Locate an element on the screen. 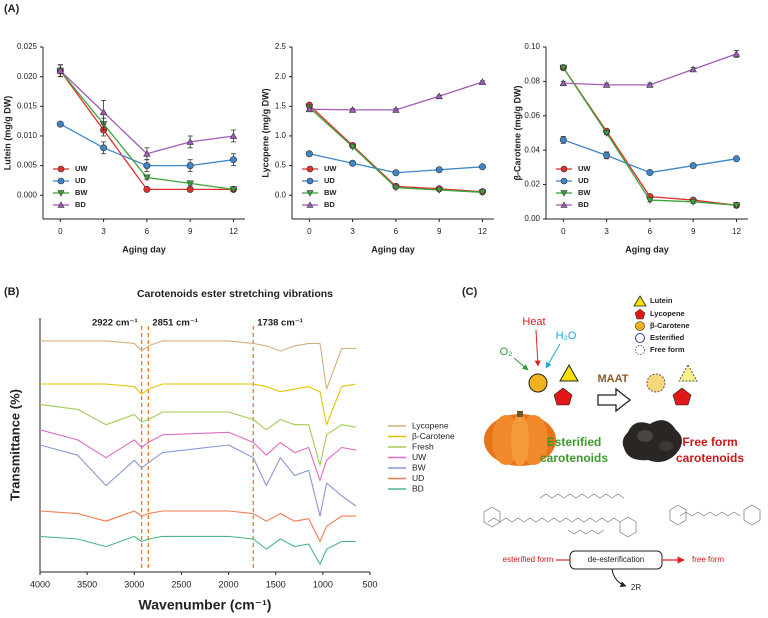 The height and width of the screenshot is (618, 768). x-axis-label: Wavenumber (cm⁻¹) is located at coordinates (205, 605).